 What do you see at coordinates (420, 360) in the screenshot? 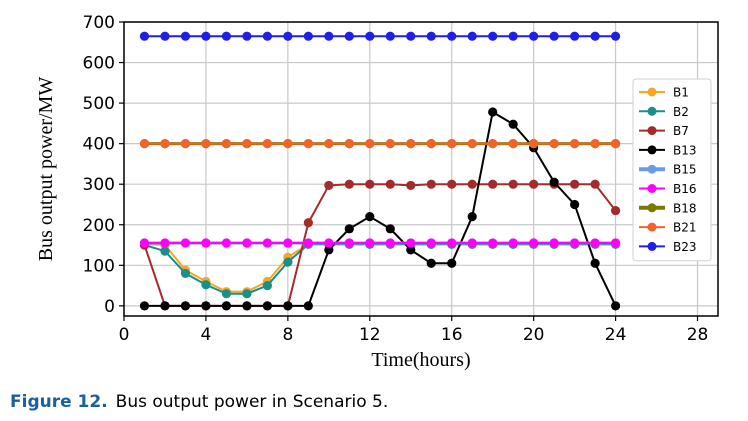
I see `x-axis-label: Time(hours)` at bounding box center [420, 360].